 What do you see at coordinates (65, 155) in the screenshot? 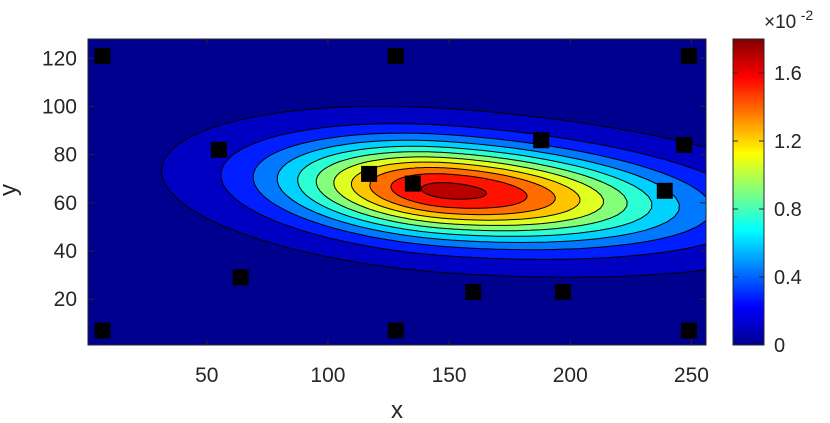
I see `y-tick-label: 80` at bounding box center [65, 155].